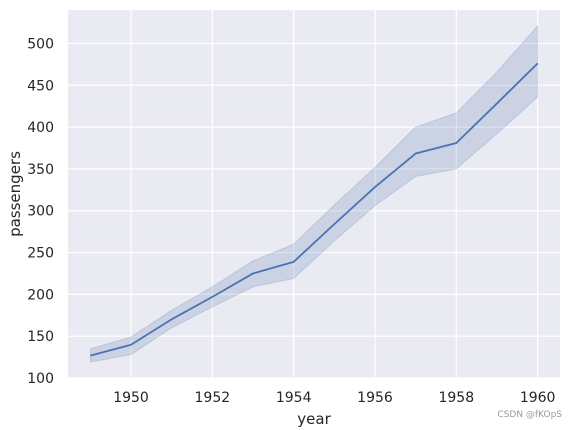  Describe the element at coordinates (15, 194) in the screenshot. I see `y-axis-label: passengers` at that location.